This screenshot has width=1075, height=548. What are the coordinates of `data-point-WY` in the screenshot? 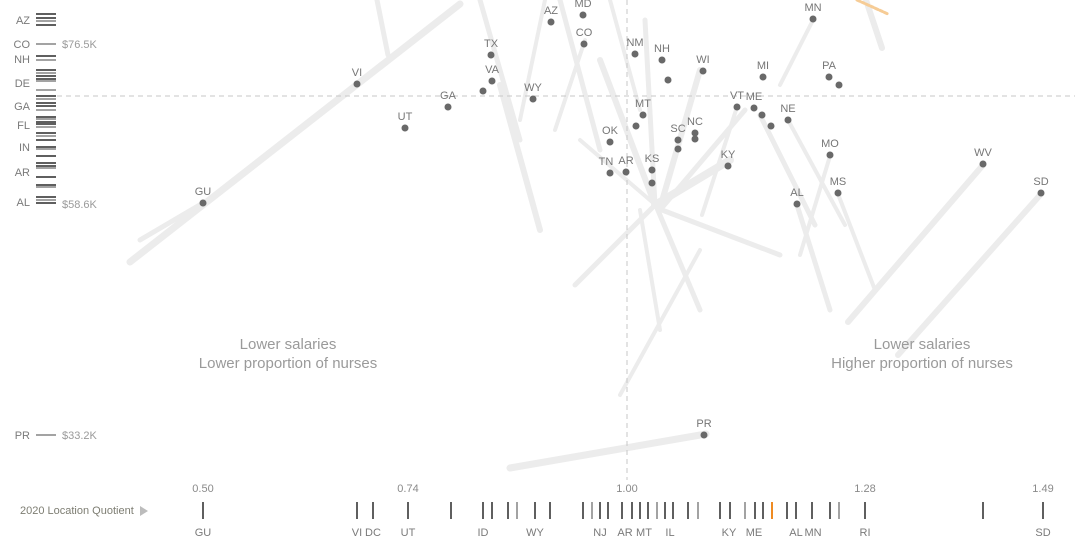 It's located at (533, 99).